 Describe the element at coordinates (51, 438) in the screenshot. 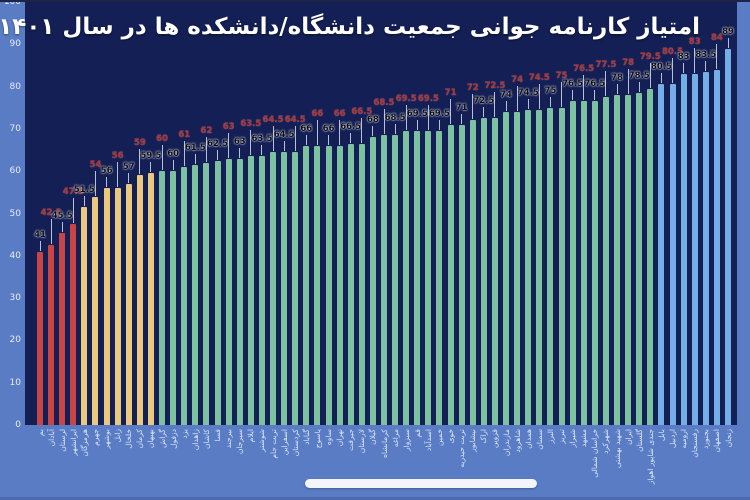

I see `x-axis-category-label: آبادان` at that location.